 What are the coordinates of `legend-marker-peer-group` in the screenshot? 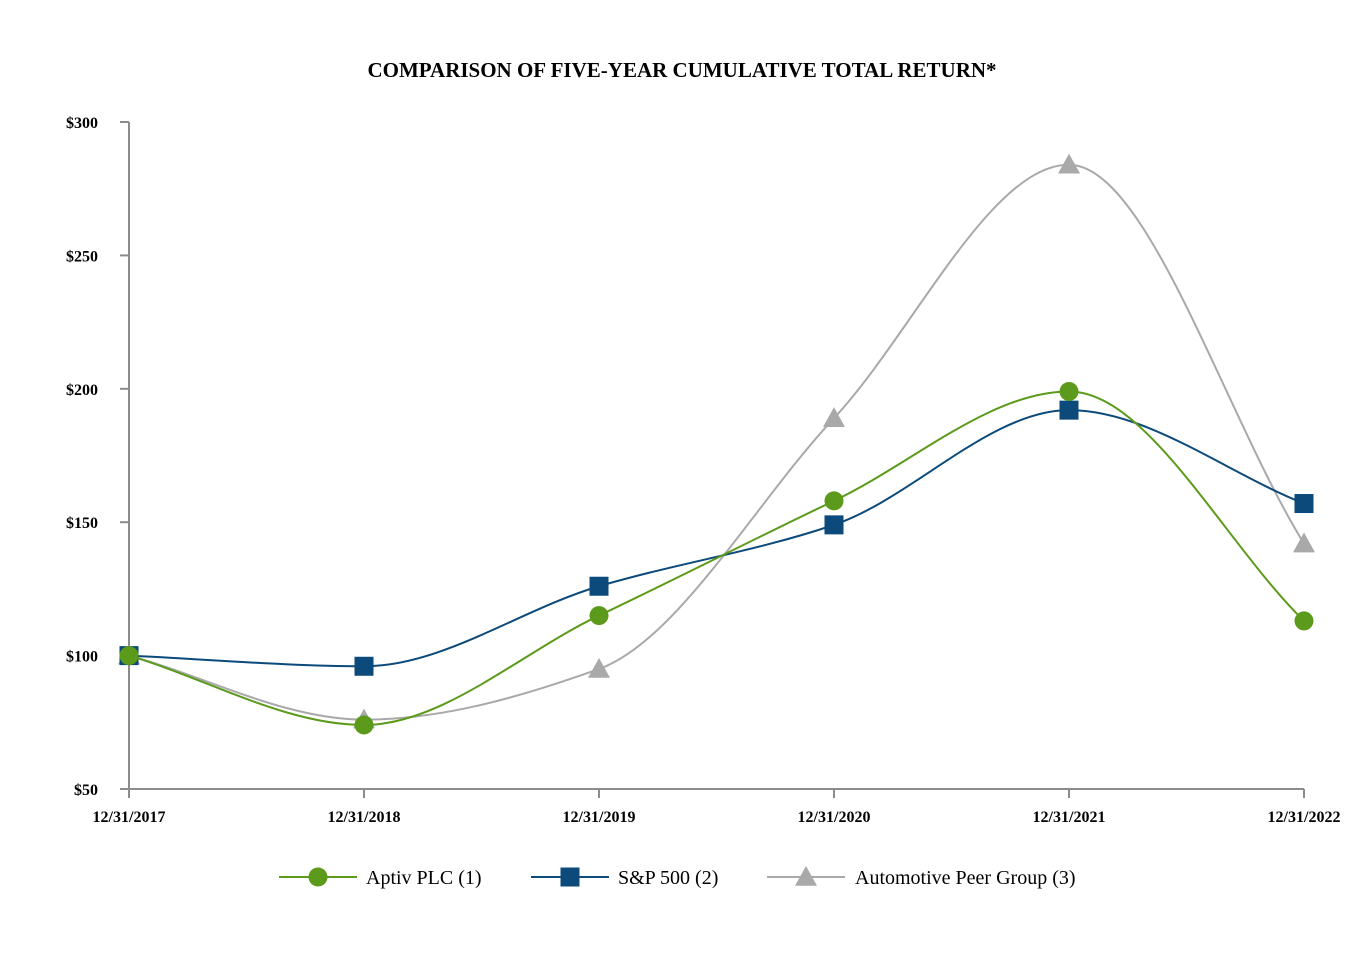 It's located at (806, 876).